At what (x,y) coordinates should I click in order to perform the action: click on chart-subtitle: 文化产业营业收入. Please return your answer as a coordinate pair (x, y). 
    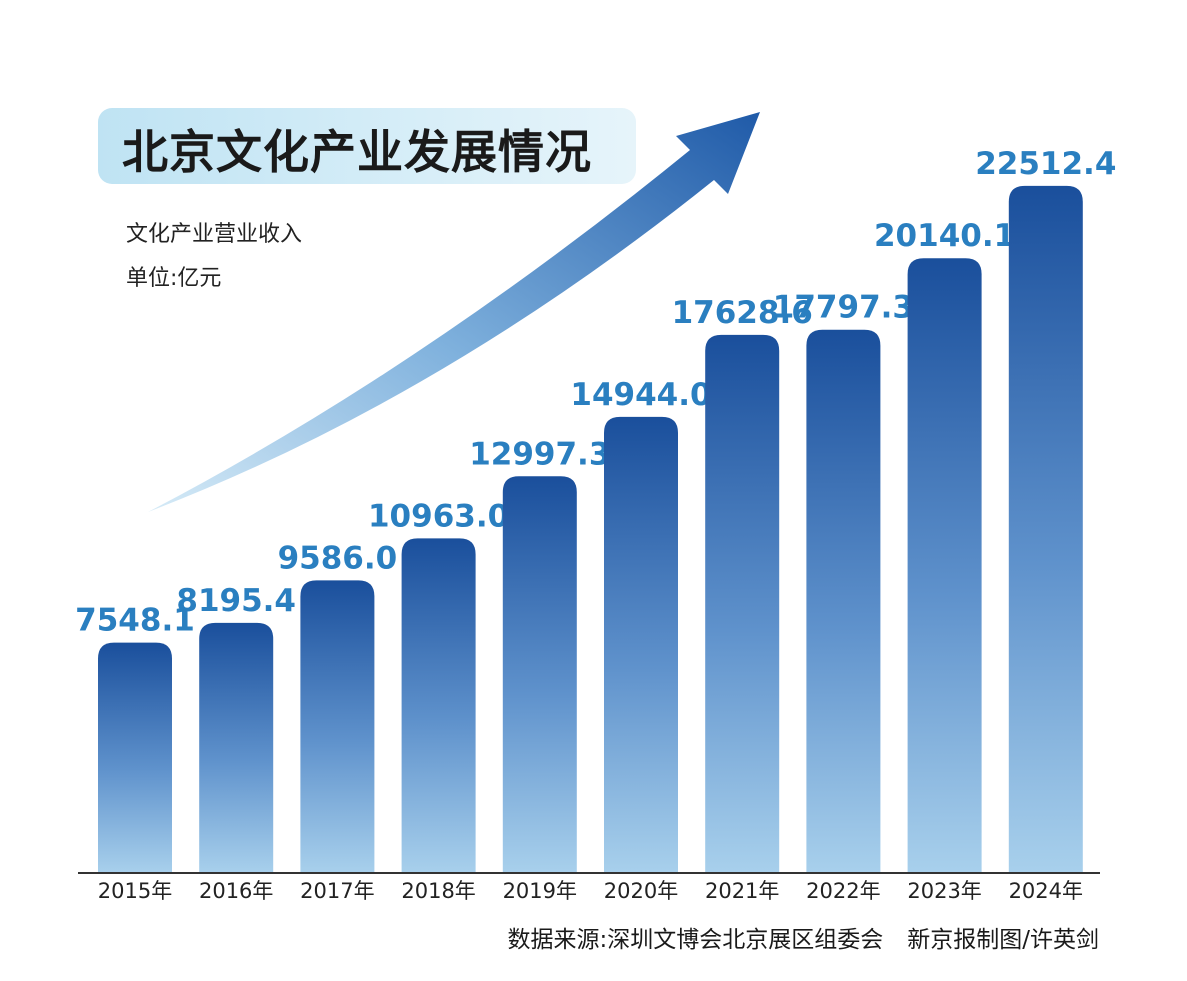
    Looking at the image, I should click on (214, 234).